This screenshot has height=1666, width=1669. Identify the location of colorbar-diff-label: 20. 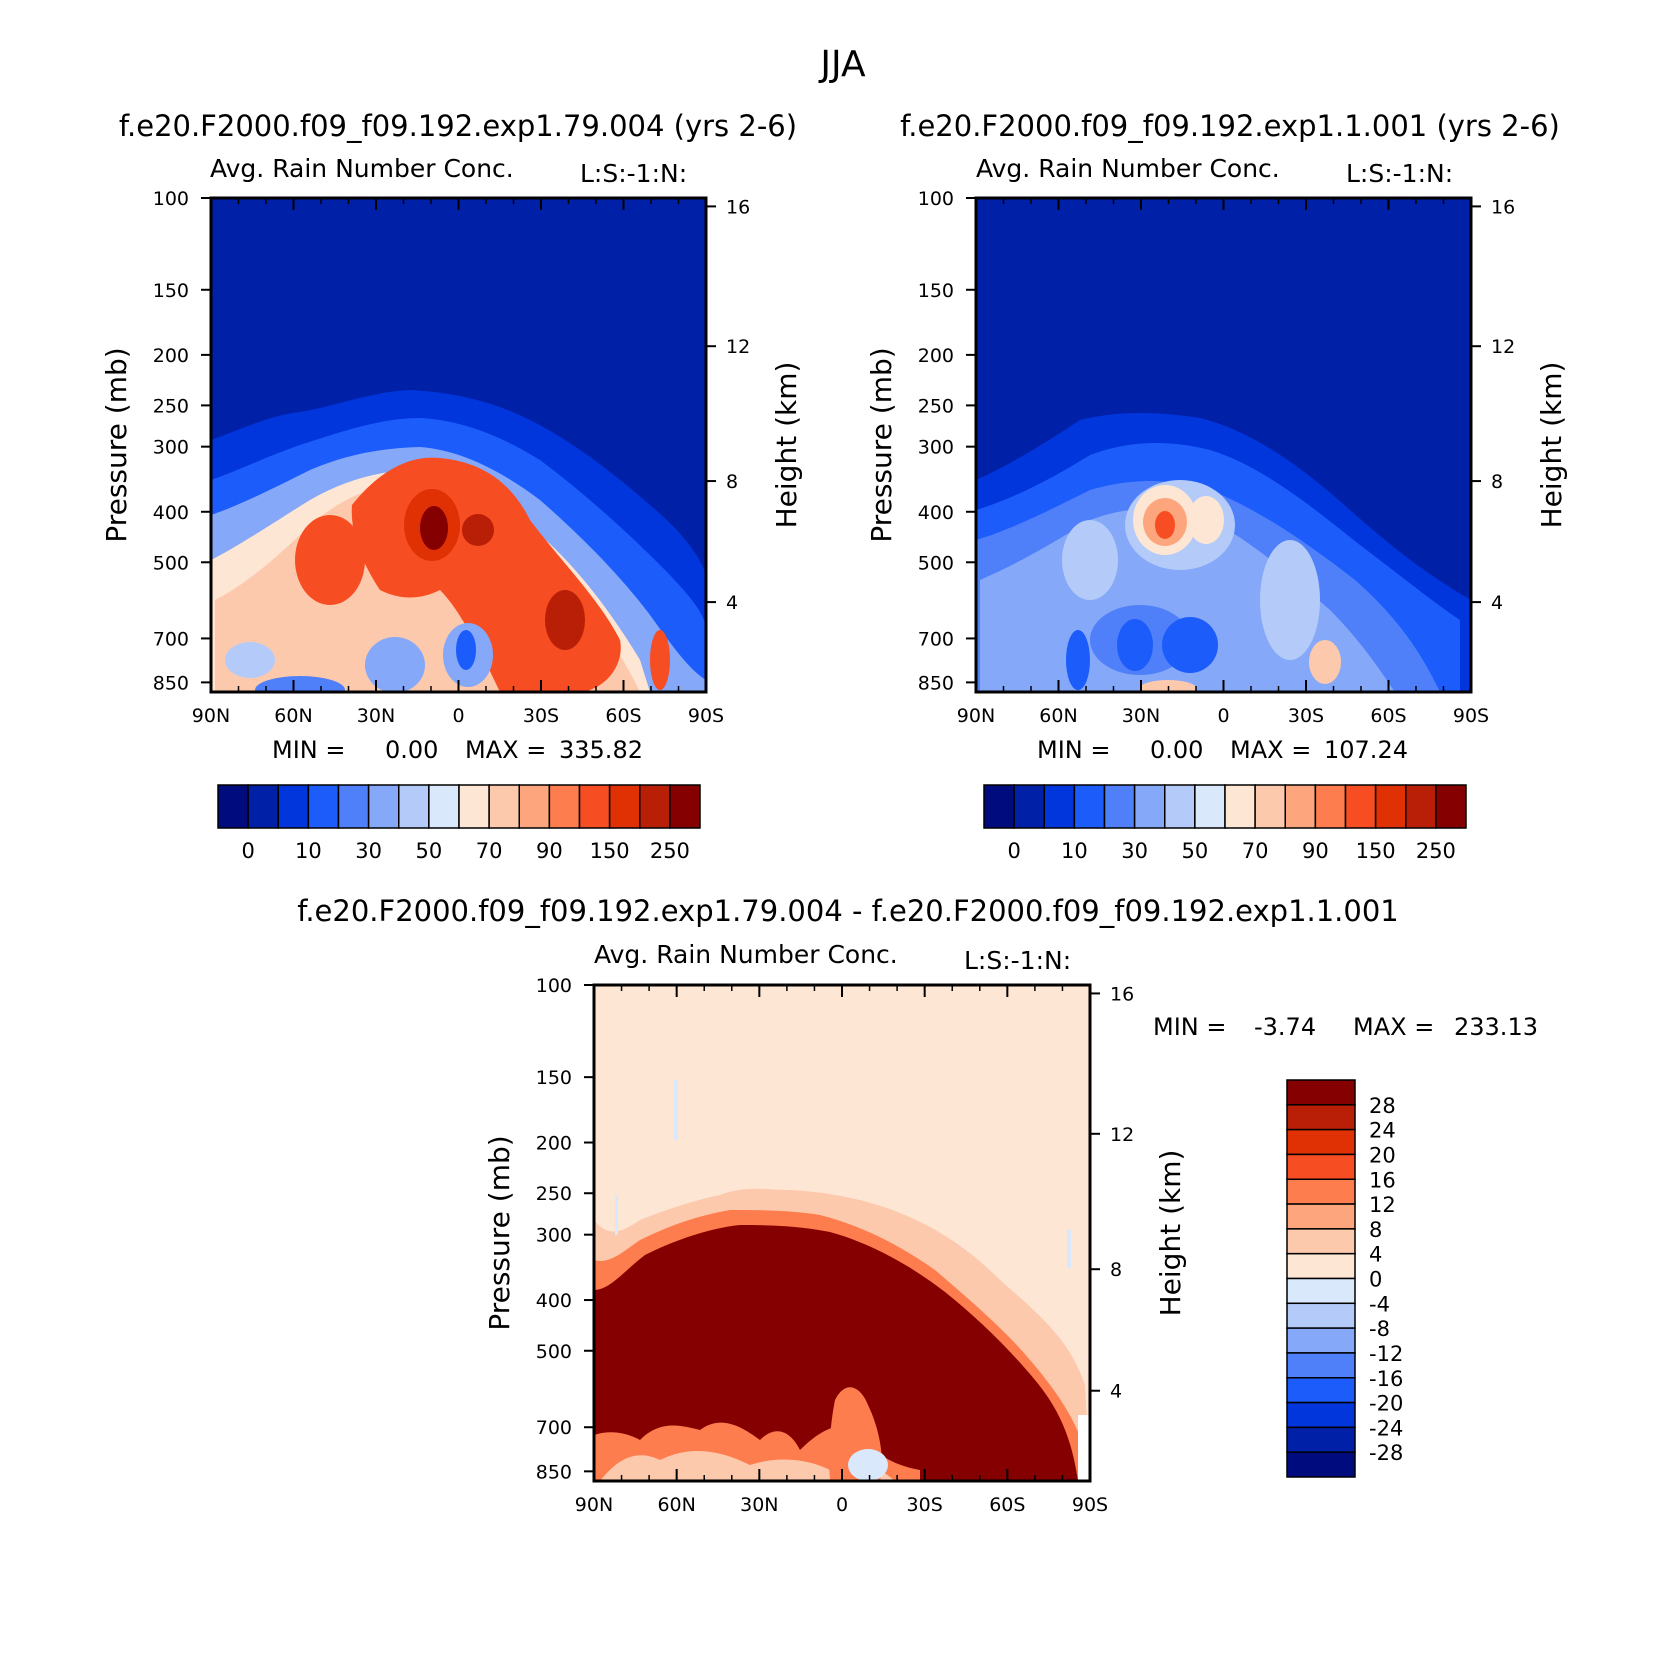
(1382, 1155).